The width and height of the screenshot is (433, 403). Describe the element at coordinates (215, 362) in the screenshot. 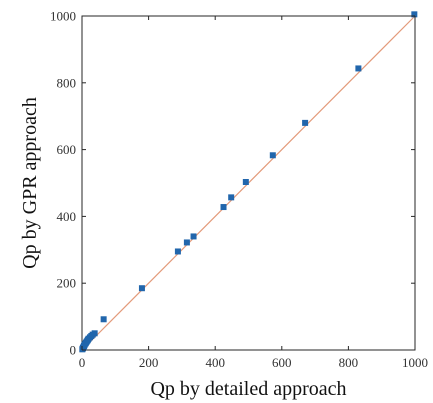

I see `x-tick-label: 400` at that location.